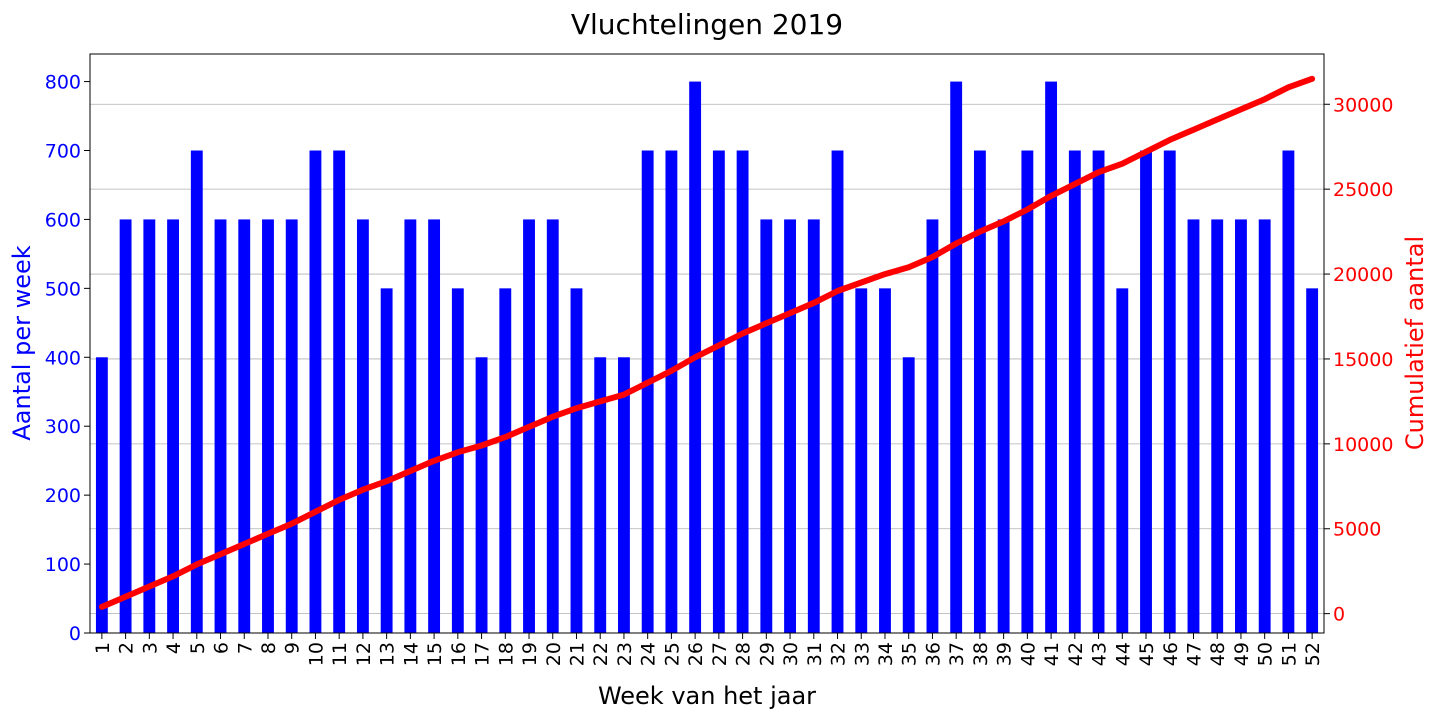 The width and height of the screenshot is (1440, 720). What do you see at coordinates (411, 654) in the screenshot?
I see `x-tick-label: 14` at bounding box center [411, 654].